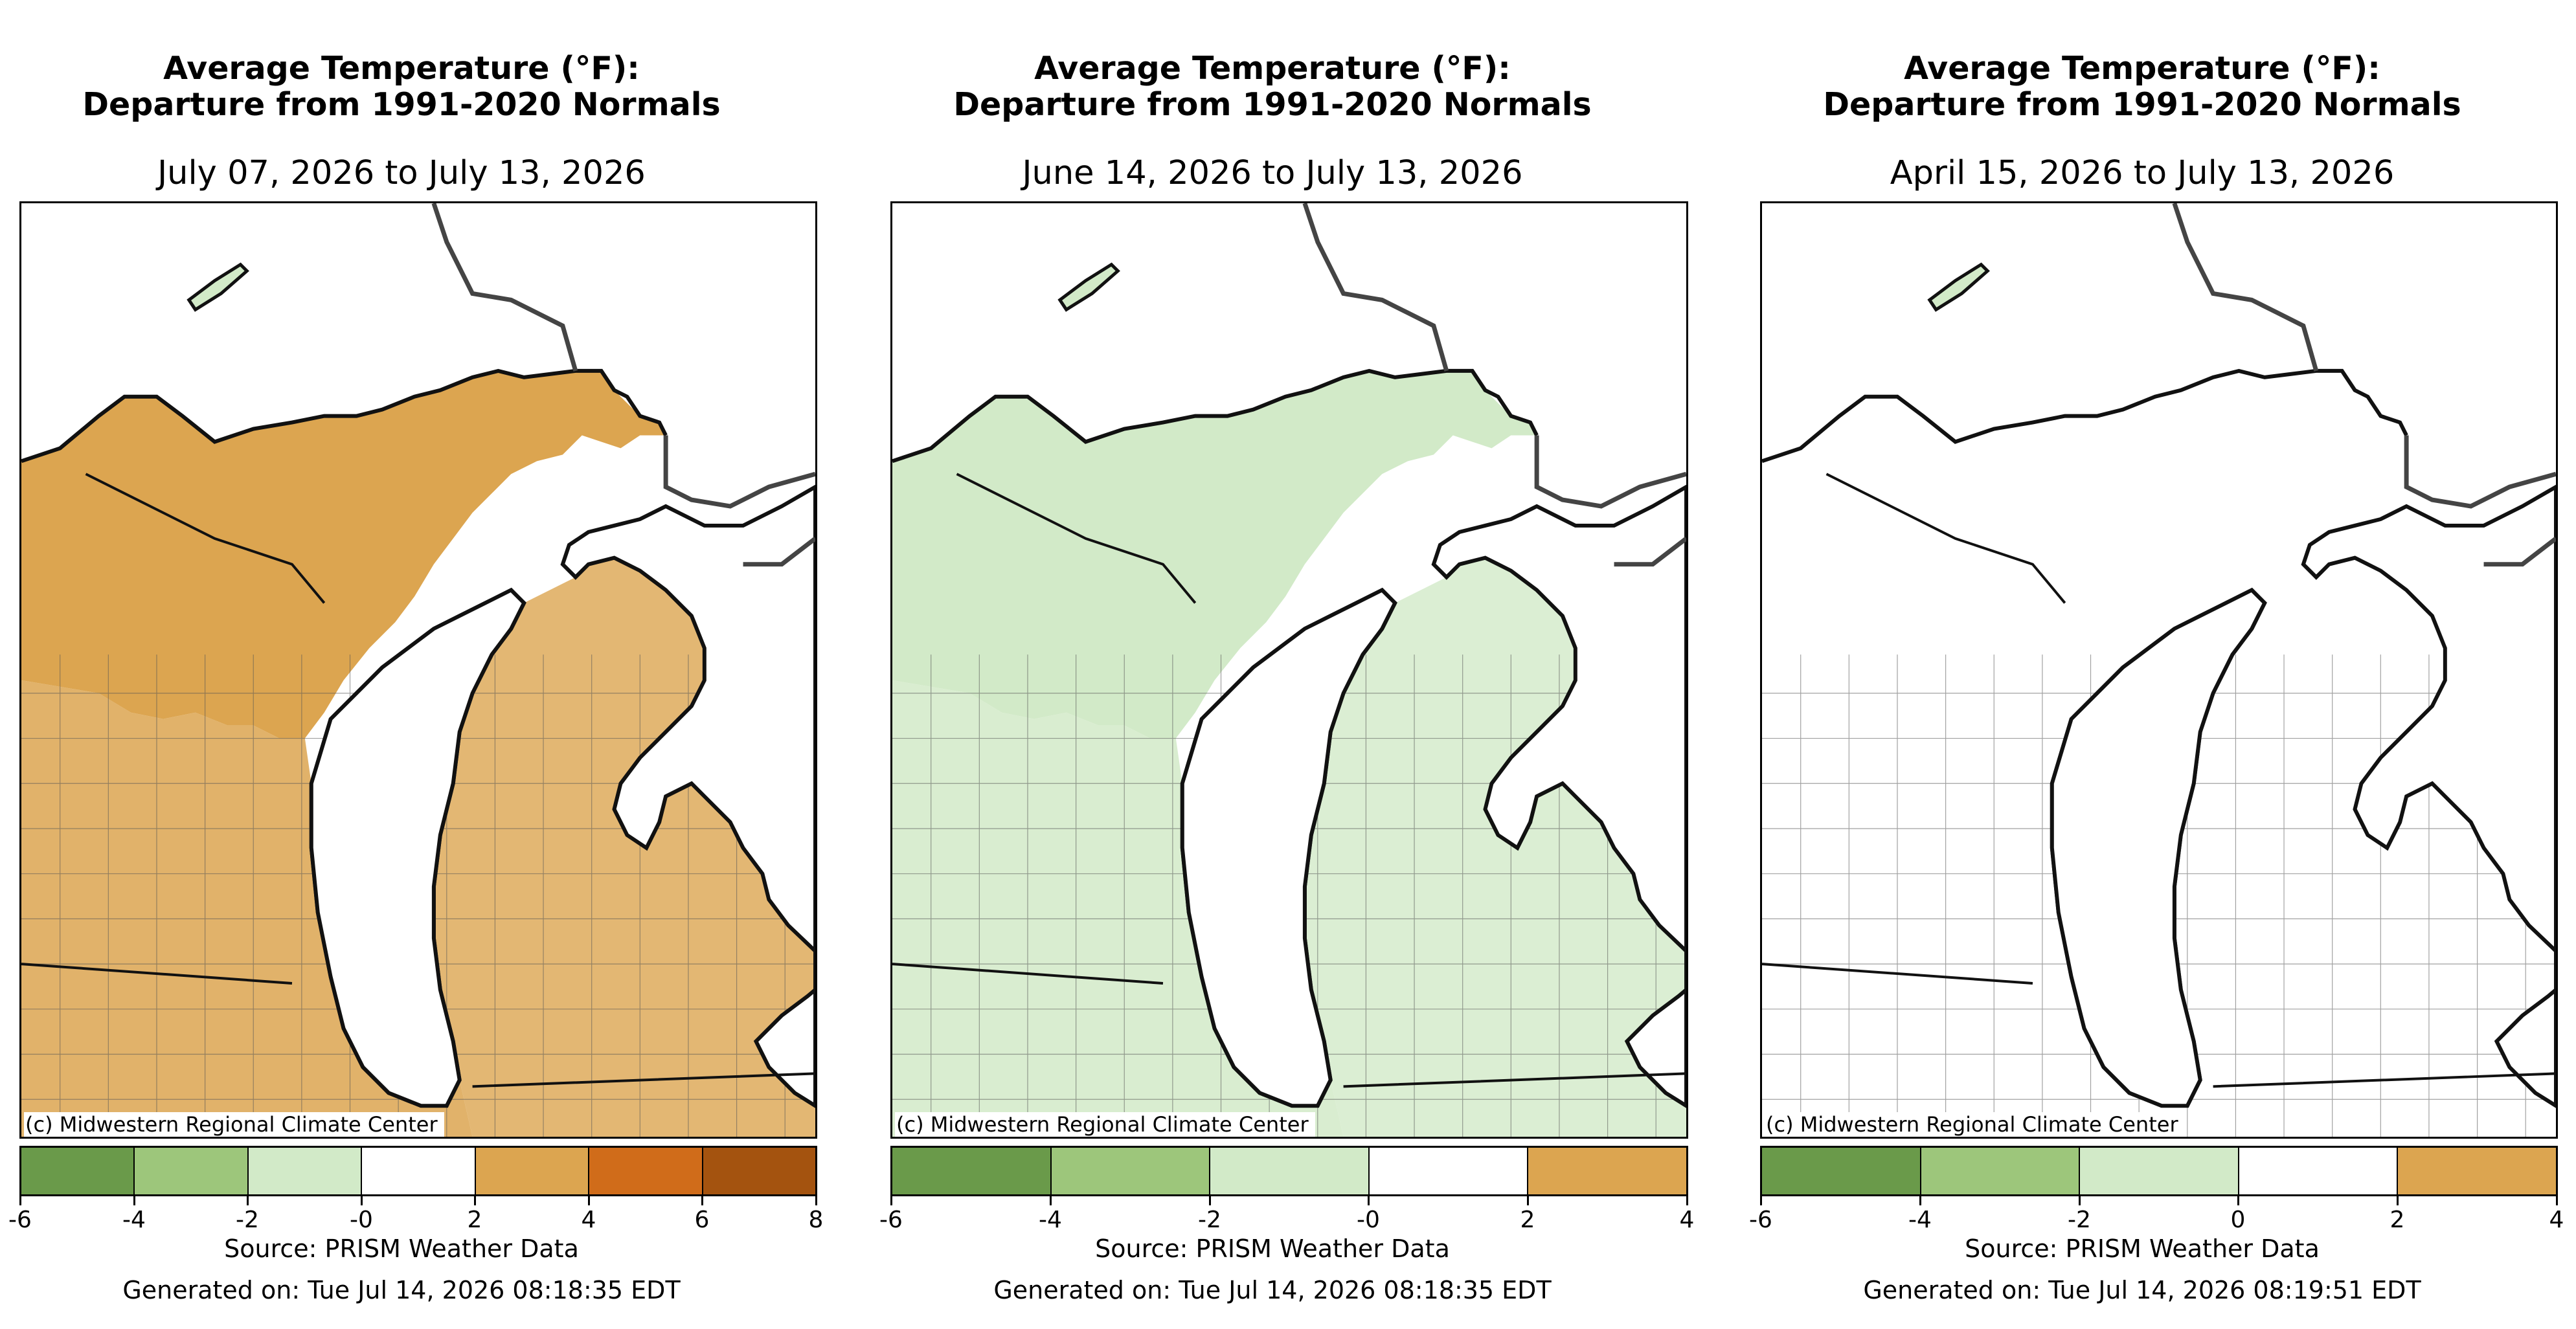  What do you see at coordinates (1368, 1220) in the screenshot?
I see `colorbar-tick-label: -0` at bounding box center [1368, 1220].